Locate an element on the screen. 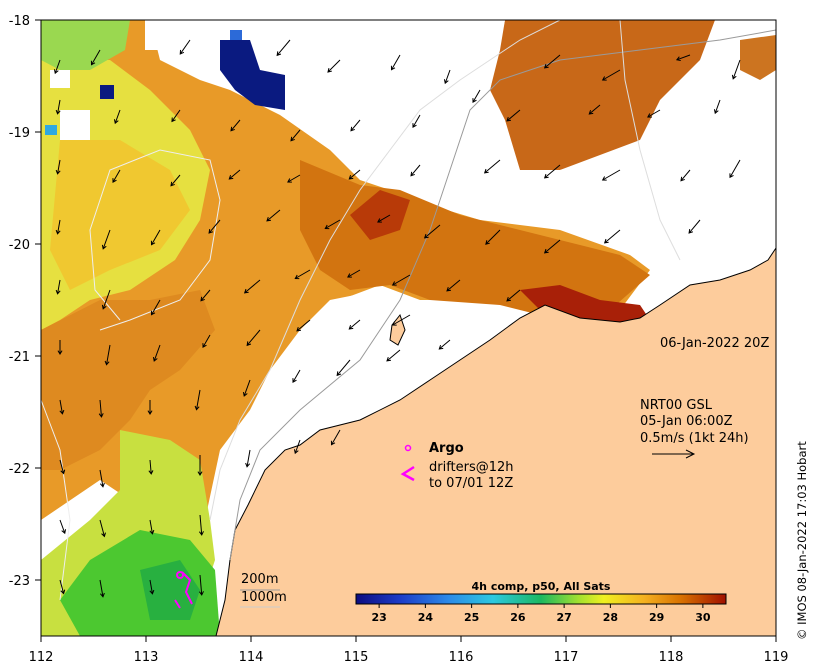 The width and height of the screenshot is (819, 672). argo-float-marker is located at coordinates (180, 575).